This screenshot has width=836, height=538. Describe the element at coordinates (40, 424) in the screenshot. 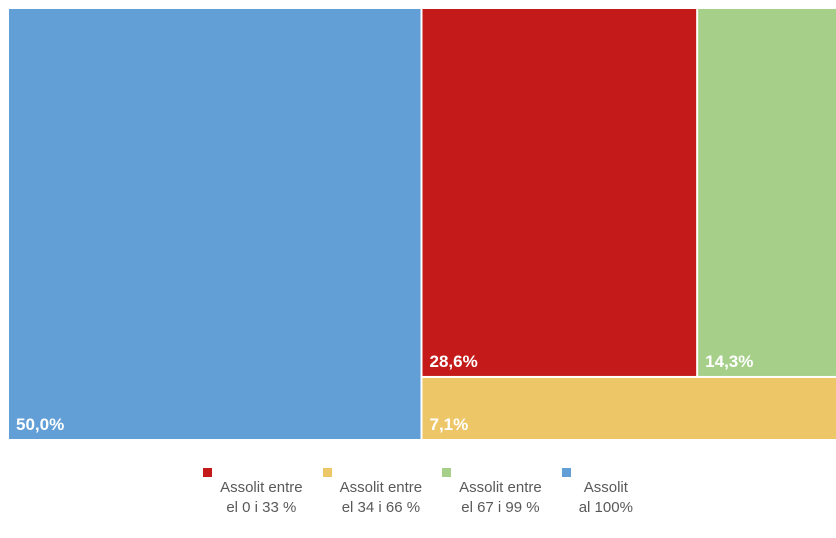

I see `tile-100-label: 50,0%` at that location.